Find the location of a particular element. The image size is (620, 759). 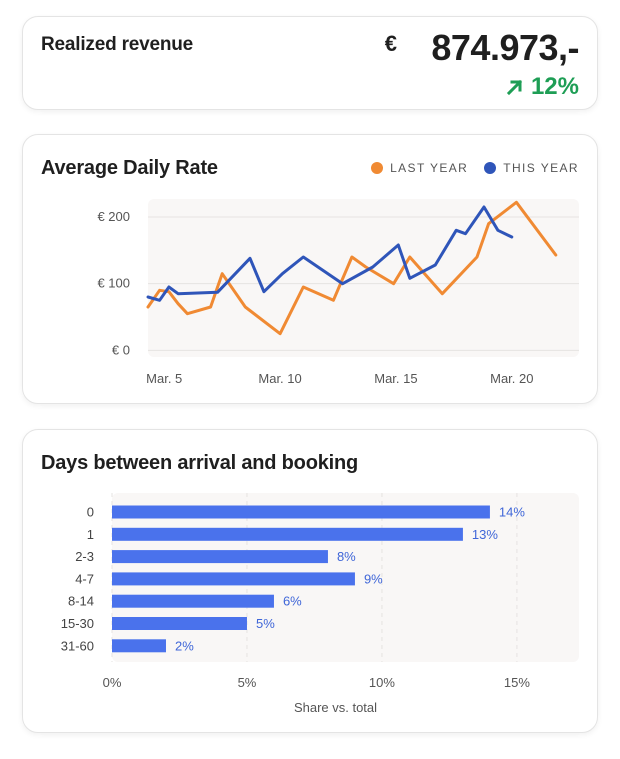

revenue-change: 12% is located at coordinates (542, 87).